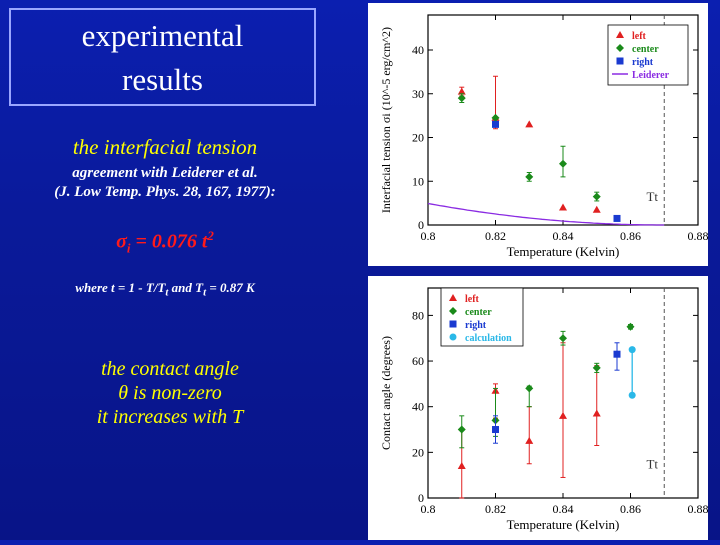  I want to click on slide-title-line1: experimental, so click(162, 35).